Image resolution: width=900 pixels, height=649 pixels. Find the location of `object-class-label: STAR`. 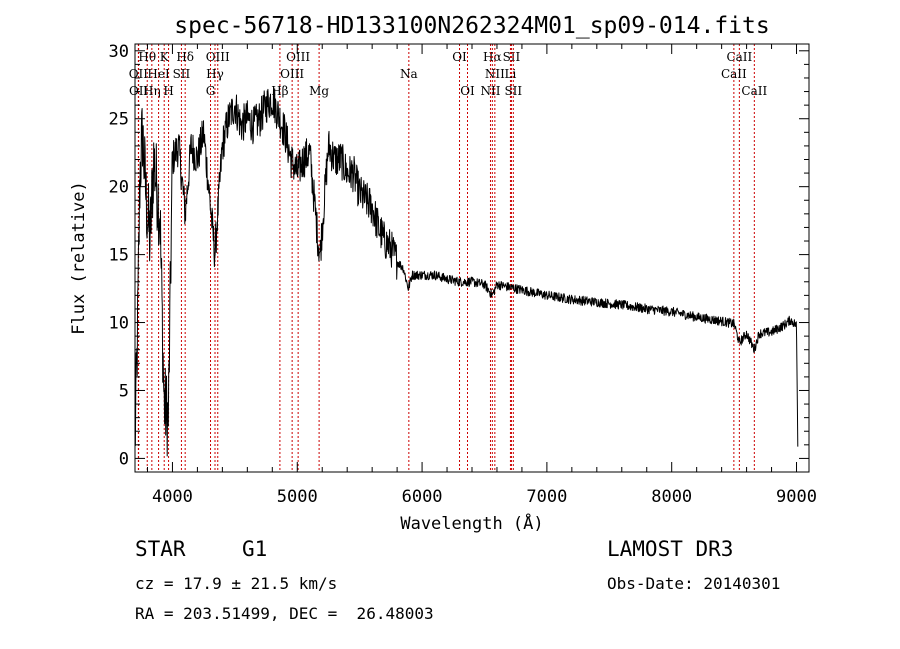

object-class-label: STAR is located at coordinates (160, 549).